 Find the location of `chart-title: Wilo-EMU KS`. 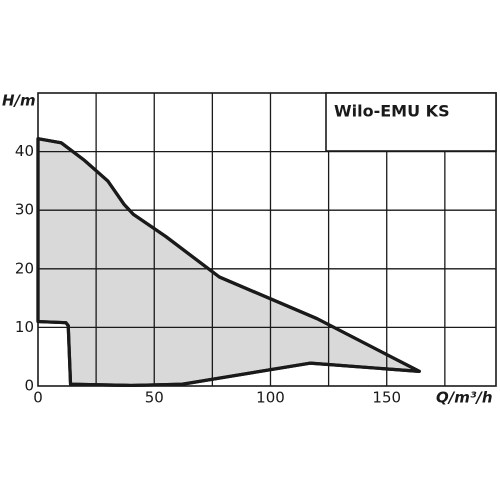

chart-title: Wilo-EMU KS is located at coordinates (392, 111).